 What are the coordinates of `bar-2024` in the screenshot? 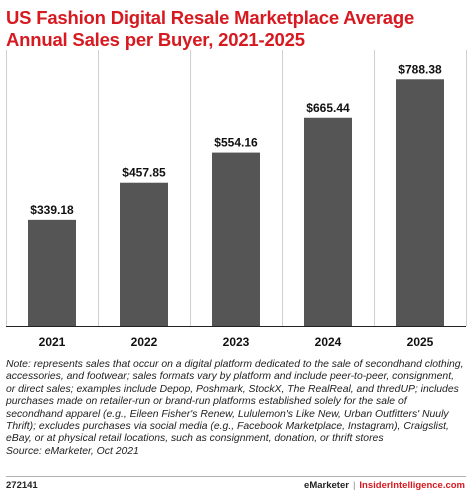 It's located at (328, 221).